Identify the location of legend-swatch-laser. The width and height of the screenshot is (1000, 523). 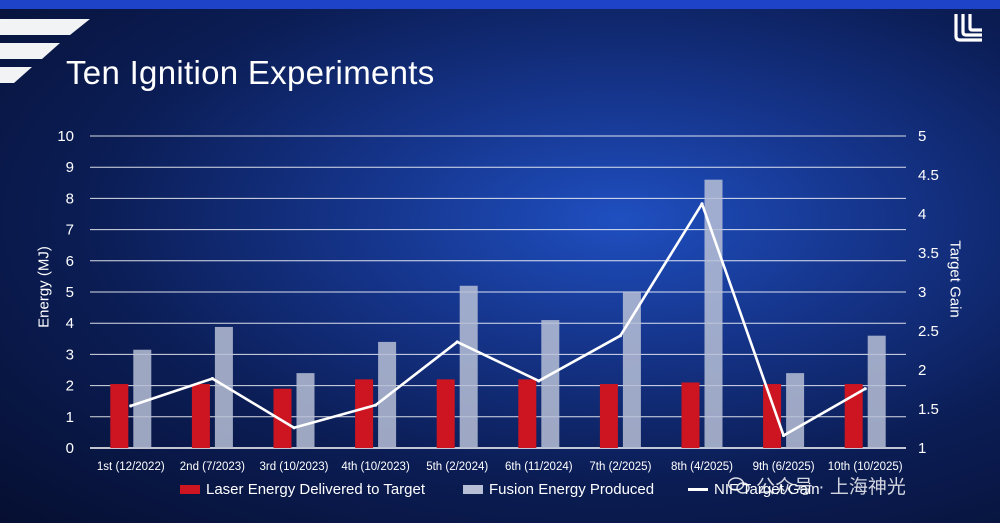
(190, 489).